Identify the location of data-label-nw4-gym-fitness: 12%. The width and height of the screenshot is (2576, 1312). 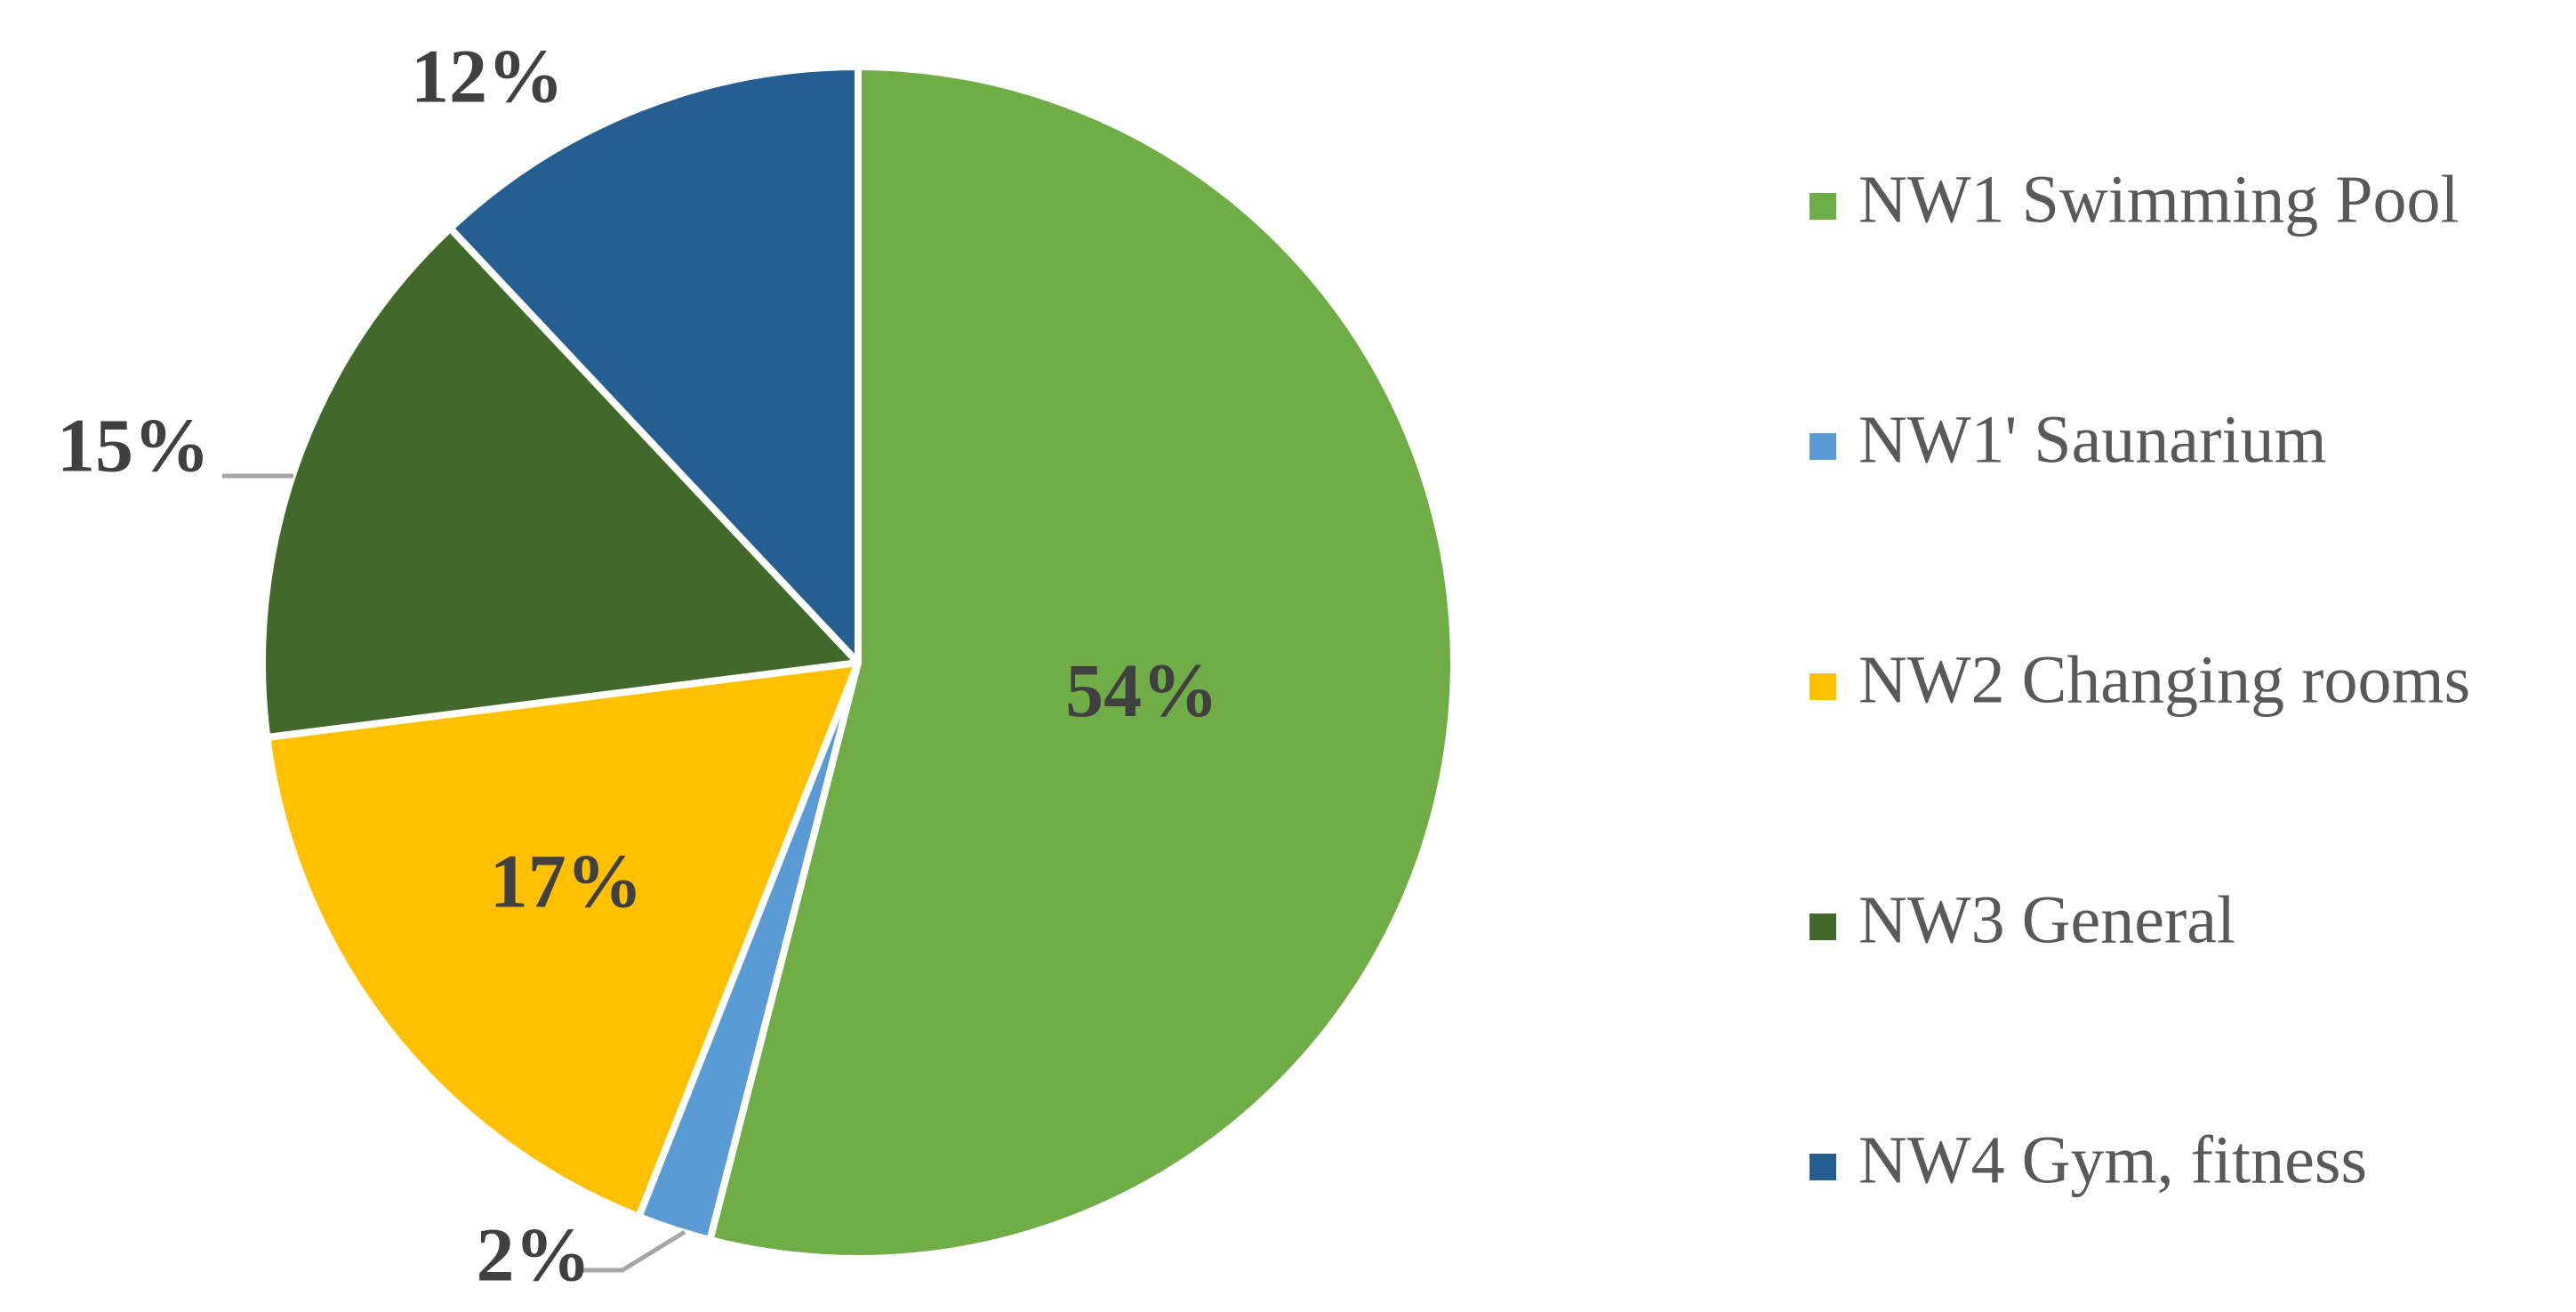
(487, 76).